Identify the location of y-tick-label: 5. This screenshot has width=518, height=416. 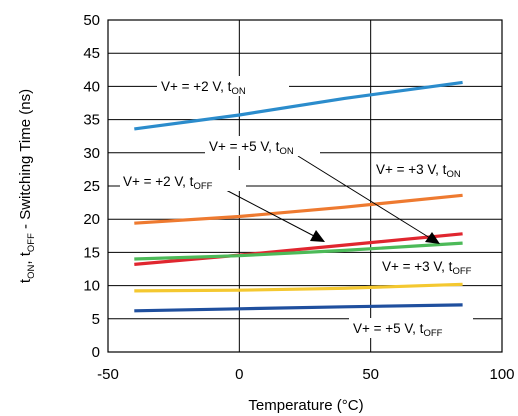
(96, 319).